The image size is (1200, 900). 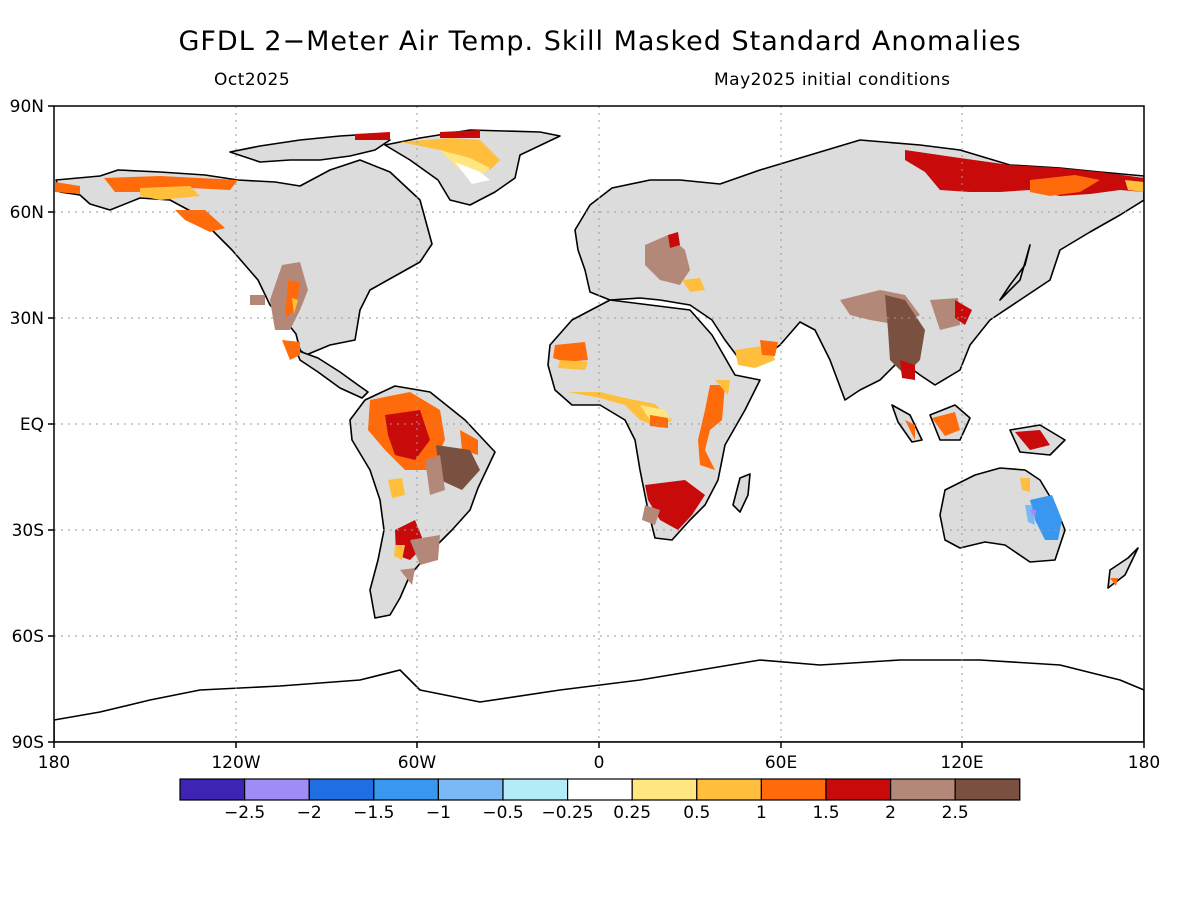 I want to click on legend-labels: −2.5 −2 −1.5 −1 −0.5 −0.25 0.25 0.5 1 1.5 2 2.5, so click(x=596, y=813).